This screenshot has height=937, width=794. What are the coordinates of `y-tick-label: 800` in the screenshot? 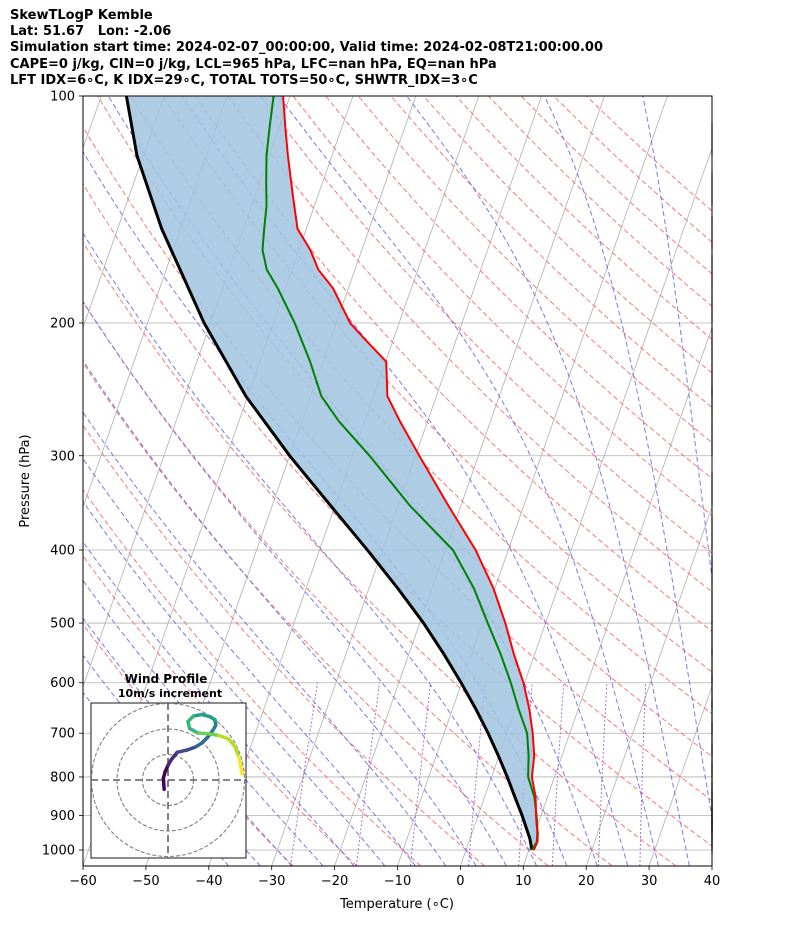 It's located at (62, 777).